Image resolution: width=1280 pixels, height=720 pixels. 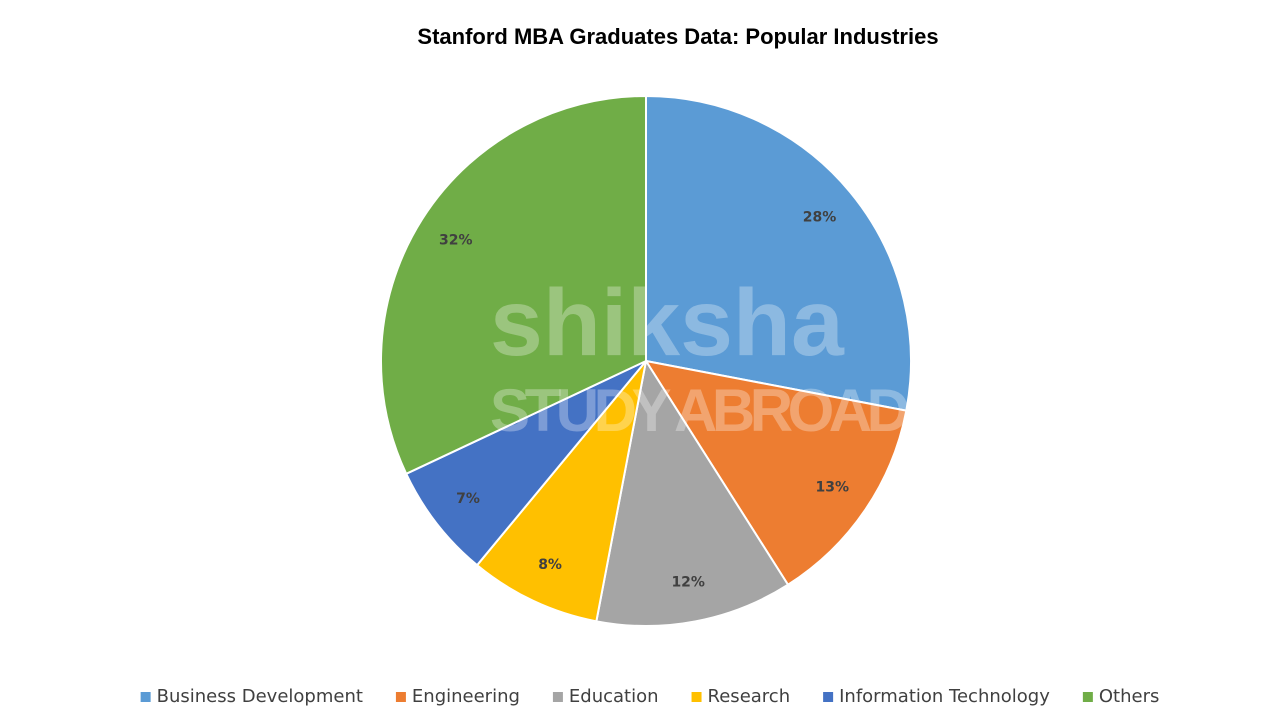 I want to click on legend-label: Education, so click(x=614, y=696).